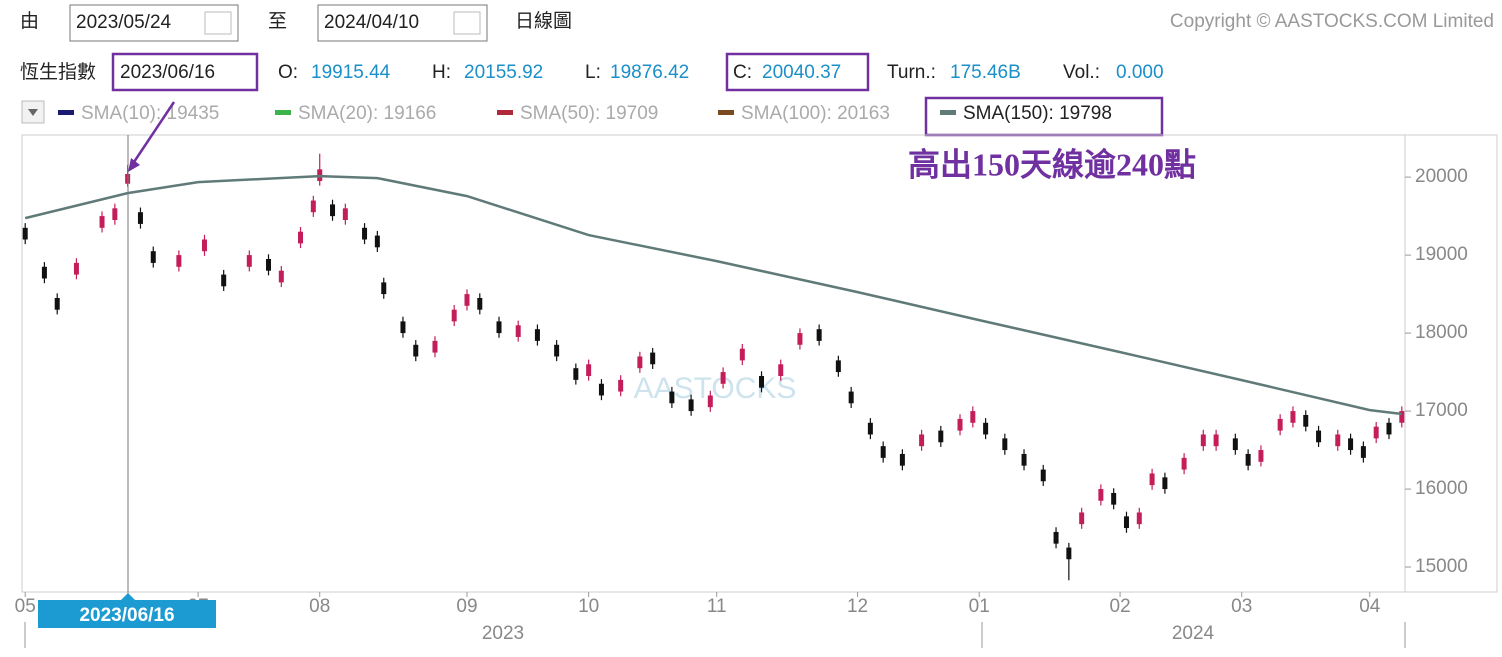 The height and width of the screenshot is (657, 1502). Describe the element at coordinates (1193, 633) in the screenshot. I see `year-label: 2024` at that location.